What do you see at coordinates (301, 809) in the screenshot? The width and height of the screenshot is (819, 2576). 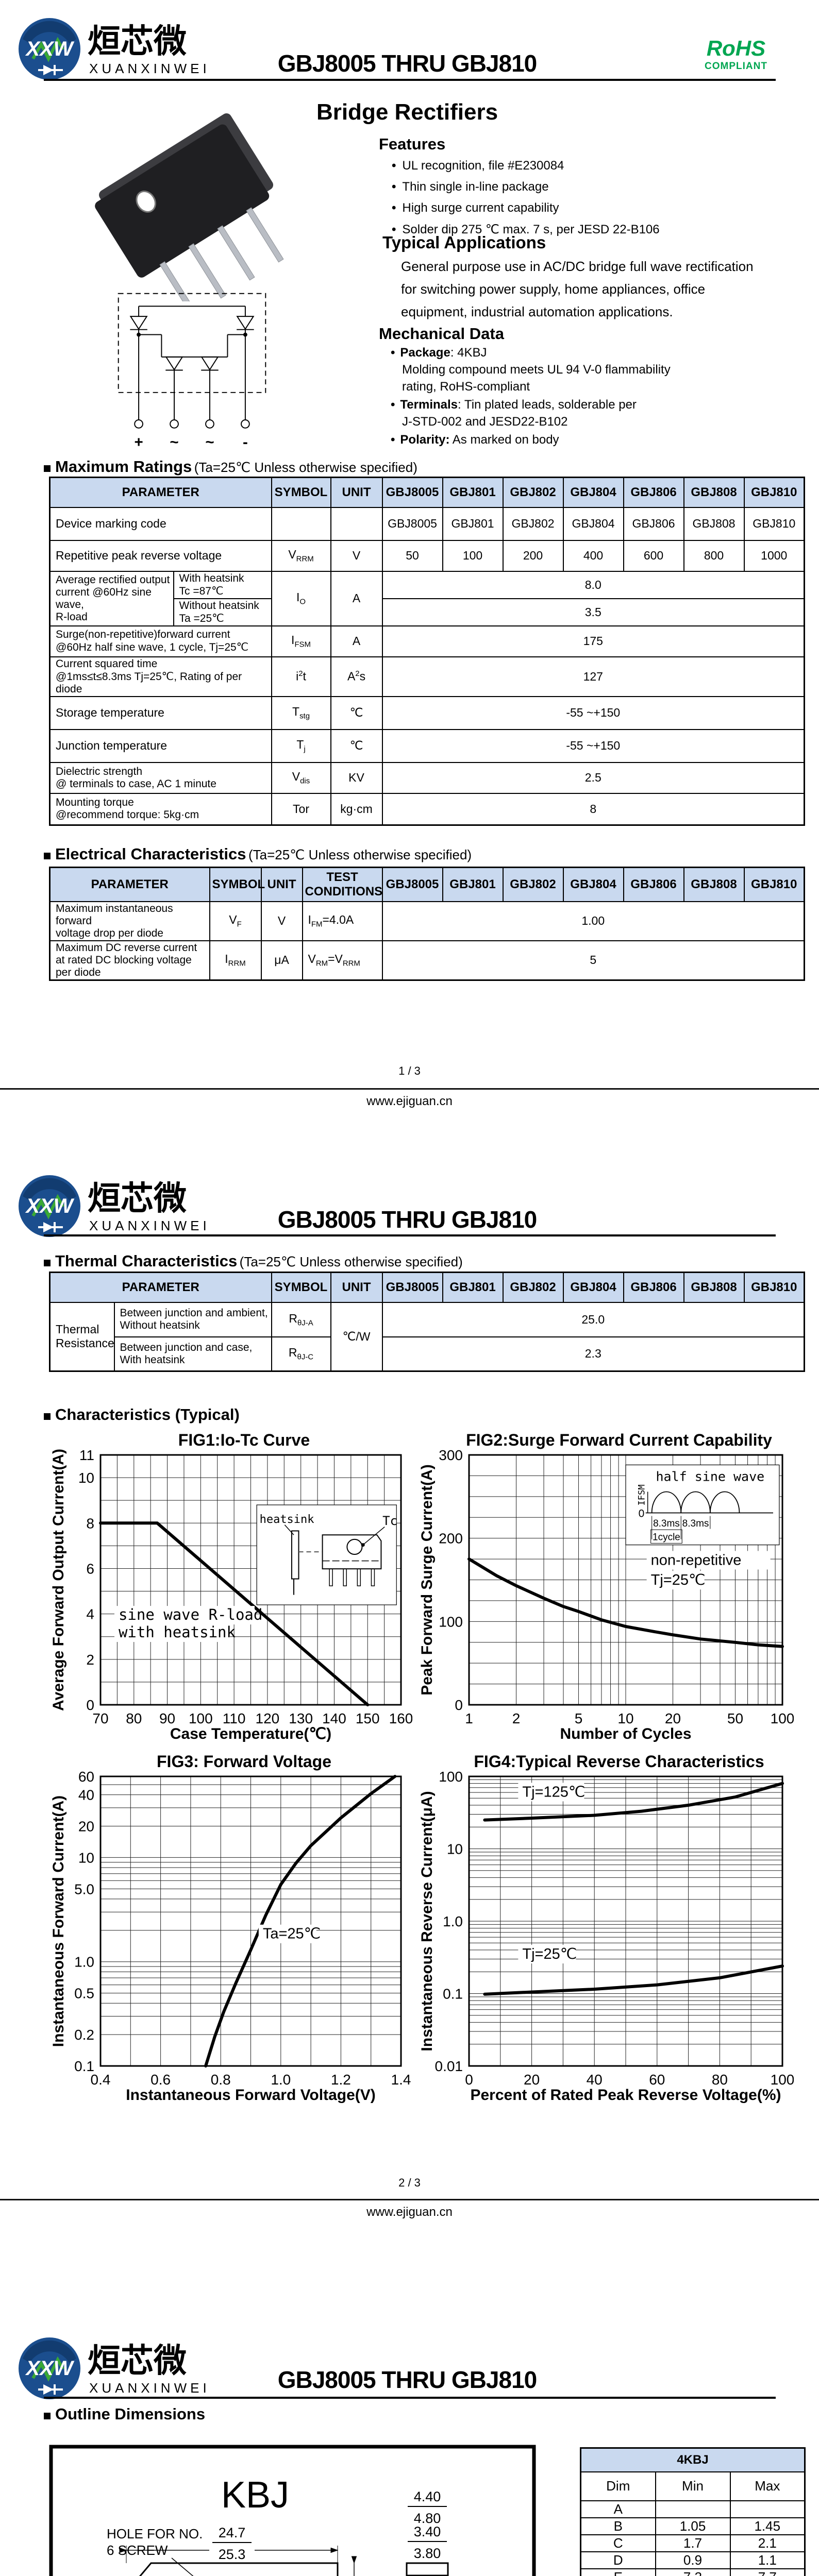 I see `table-cell: Tor` at bounding box center [301, 809].